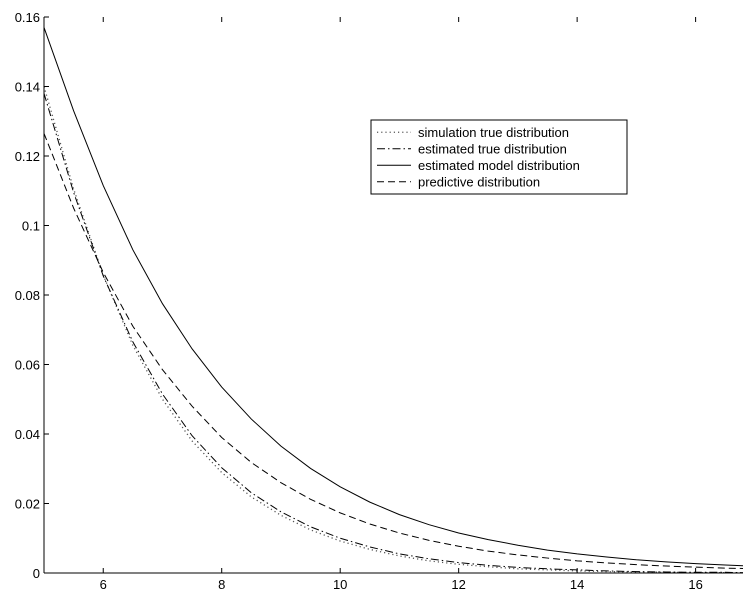  I want to click on x-tick-label: 12, so click(458, 584).